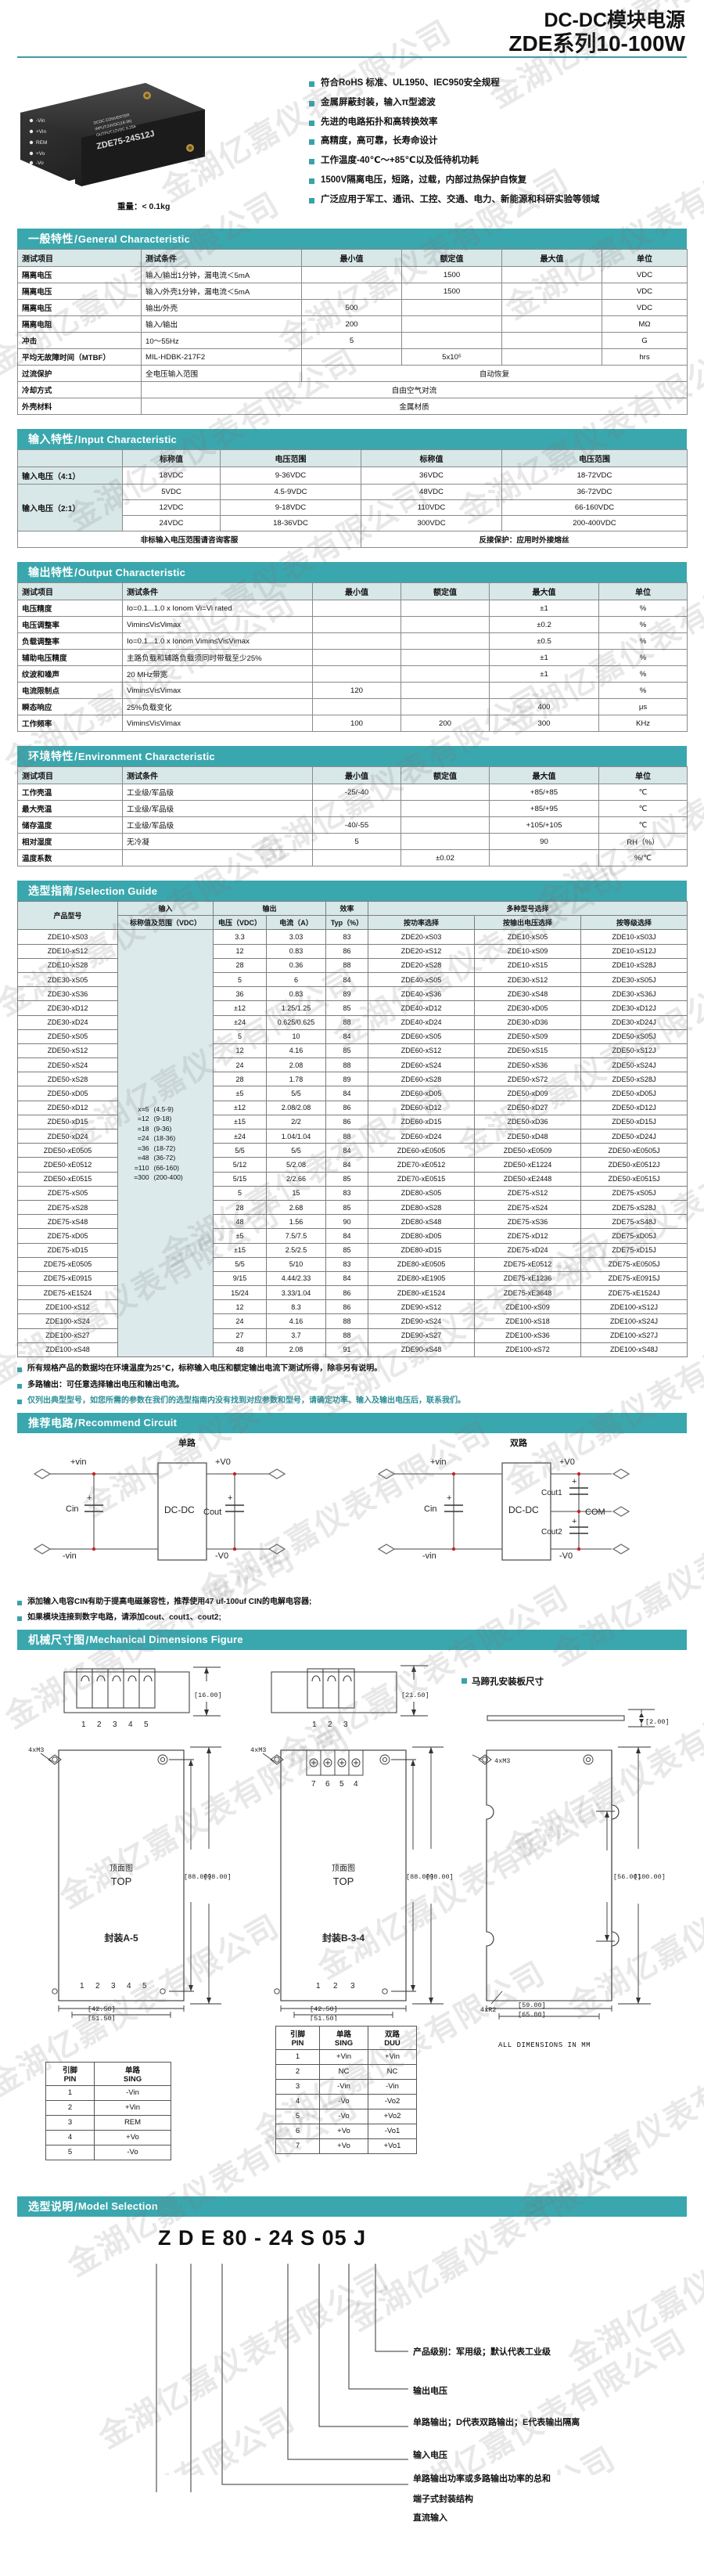 The width and height of the screenshot is (704, 2576). Describe the element at coordinates (70, 476) in the screenshot. I see `row-label-4to1: 输入电压（4:1）` at that location.